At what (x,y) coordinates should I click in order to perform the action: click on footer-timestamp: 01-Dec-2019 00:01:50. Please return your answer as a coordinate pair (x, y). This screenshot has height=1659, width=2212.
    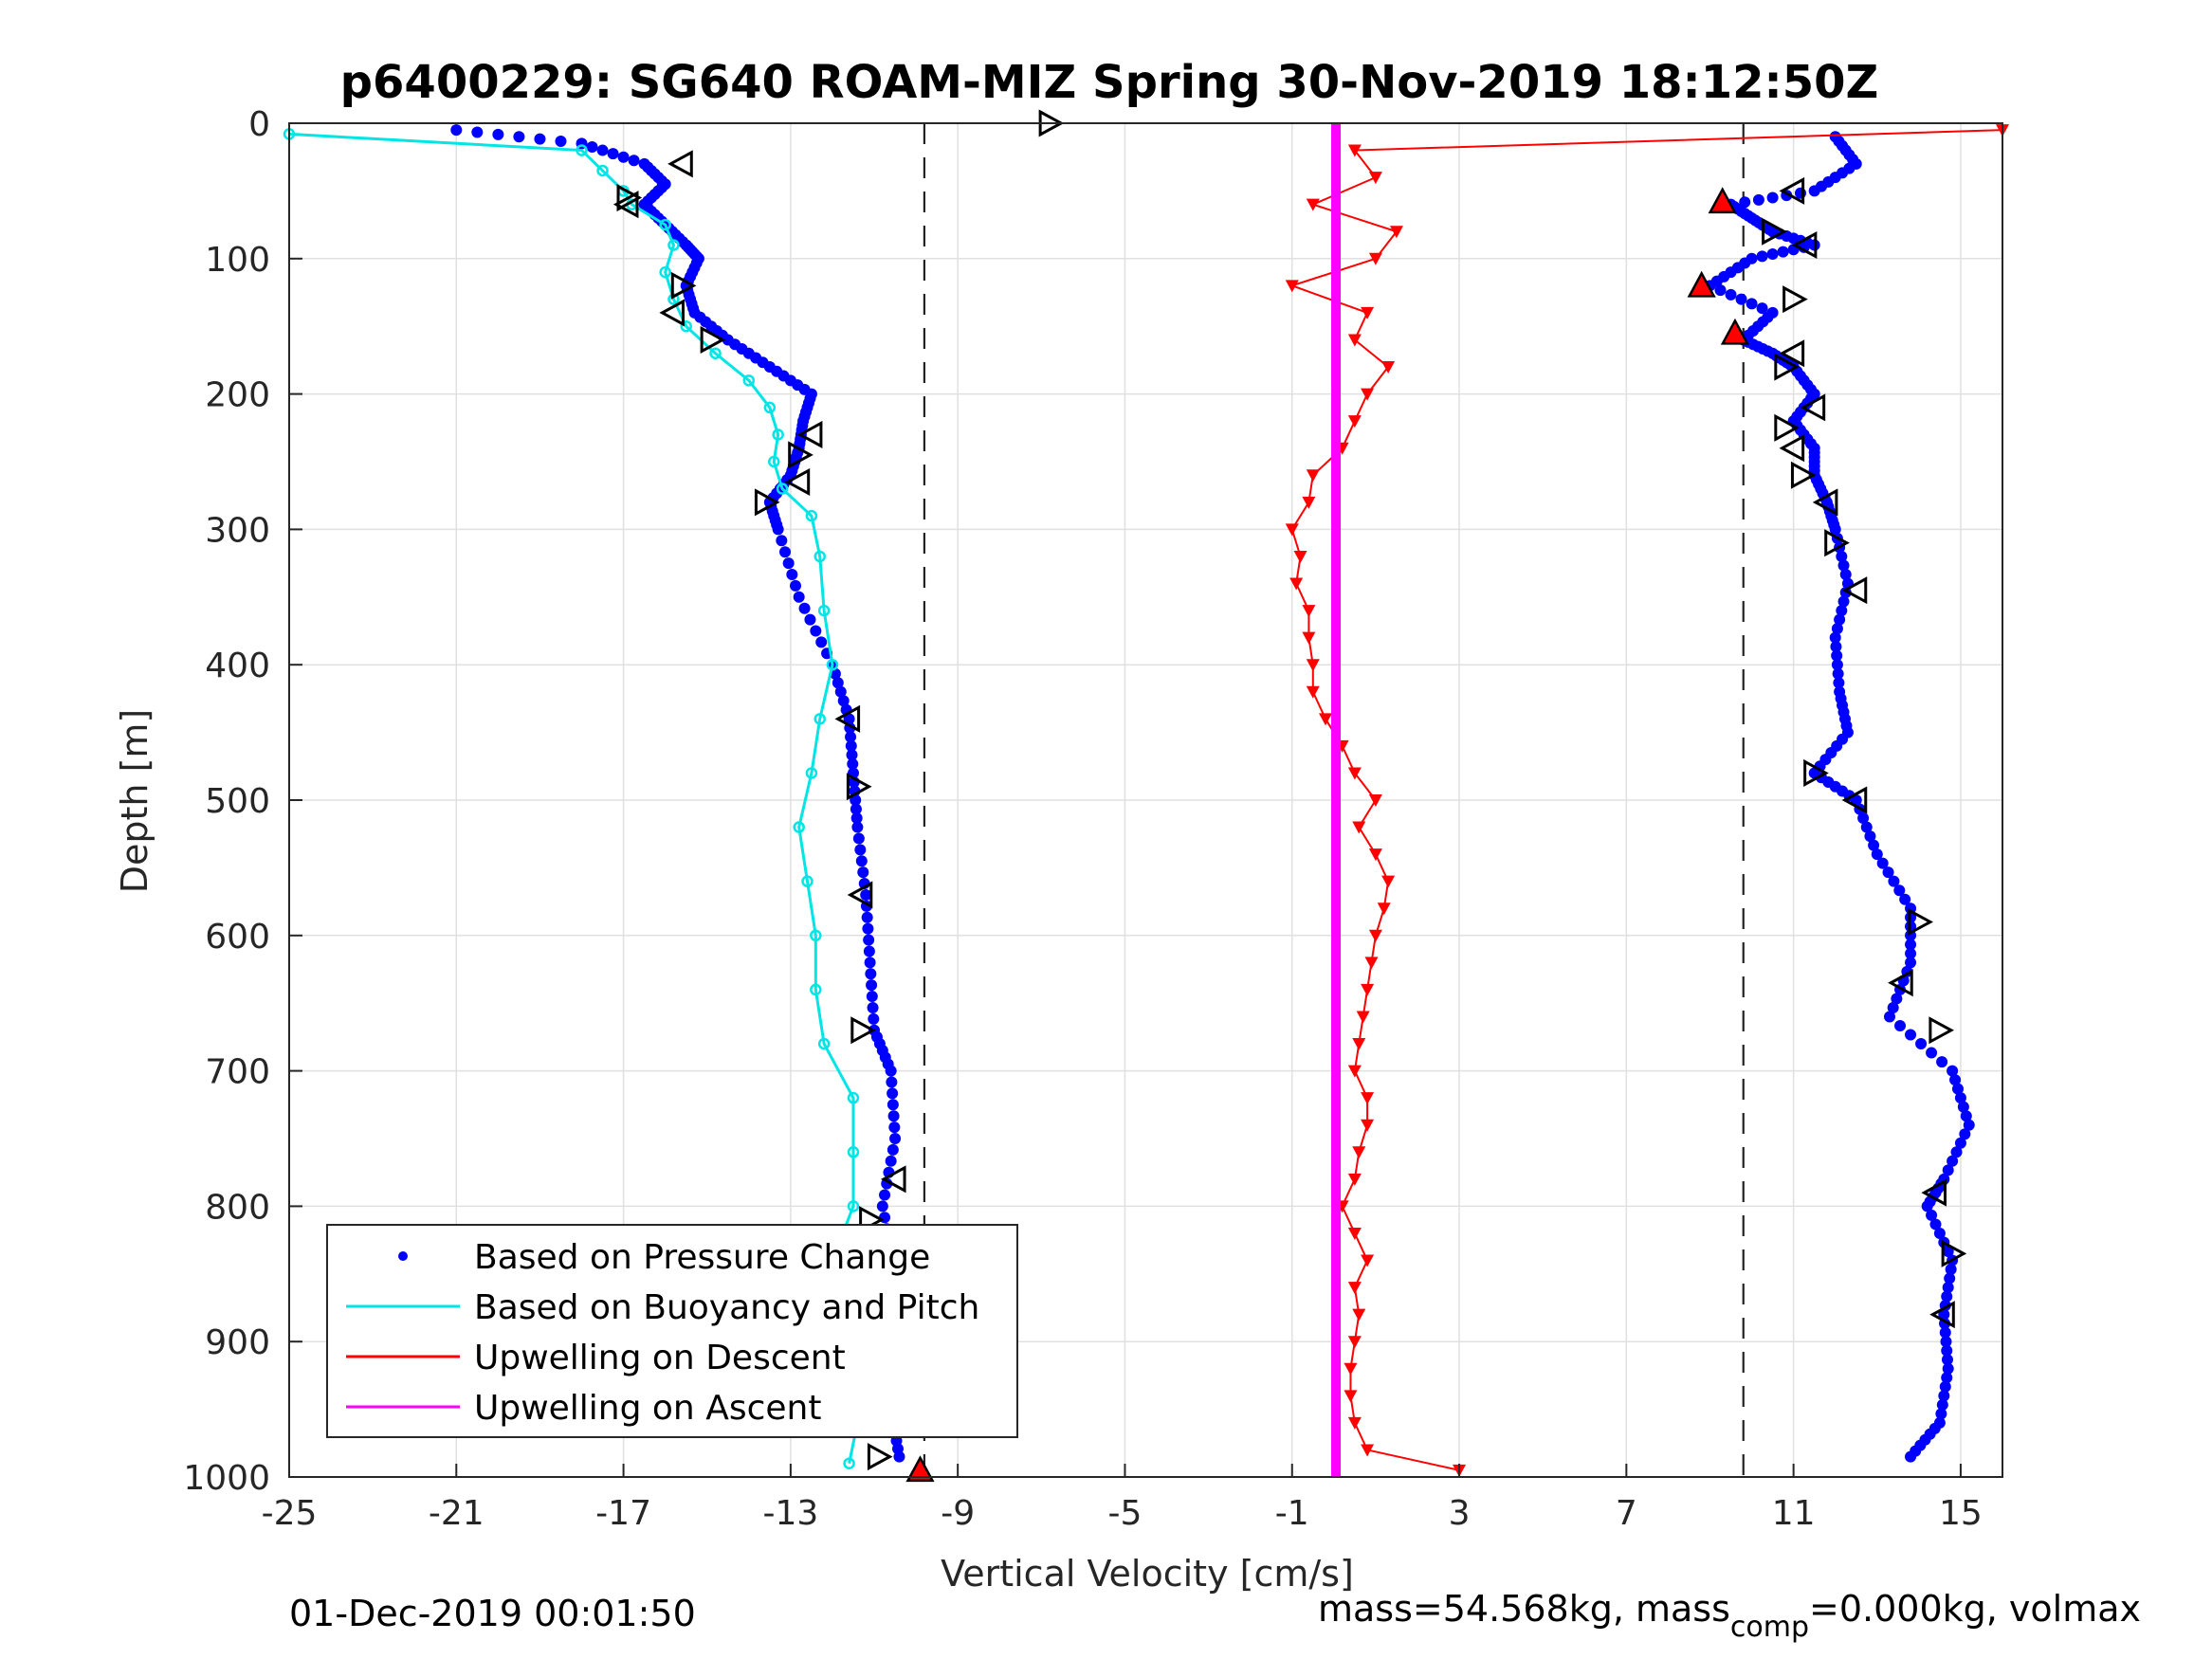
    Looking at the image, I should click on (492, 1613).